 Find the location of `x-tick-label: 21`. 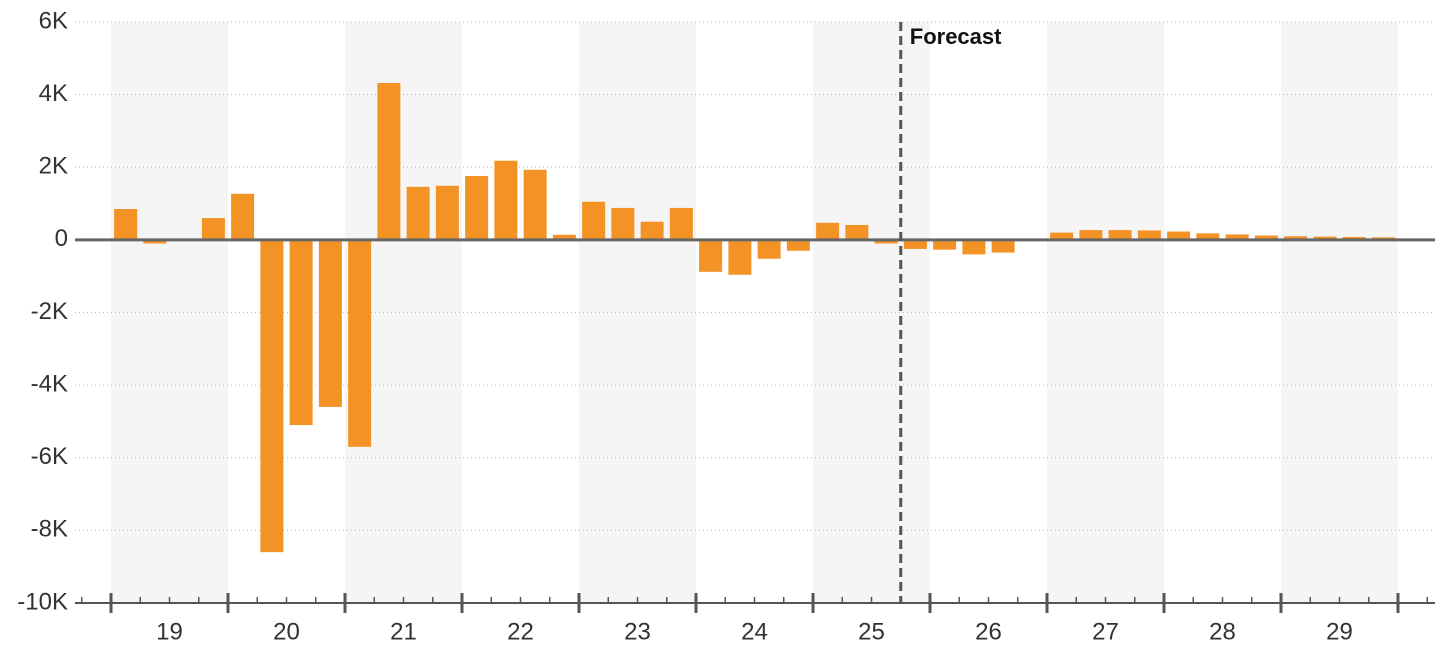

x-tick-label: 21 is located at coordinates (403, 631).